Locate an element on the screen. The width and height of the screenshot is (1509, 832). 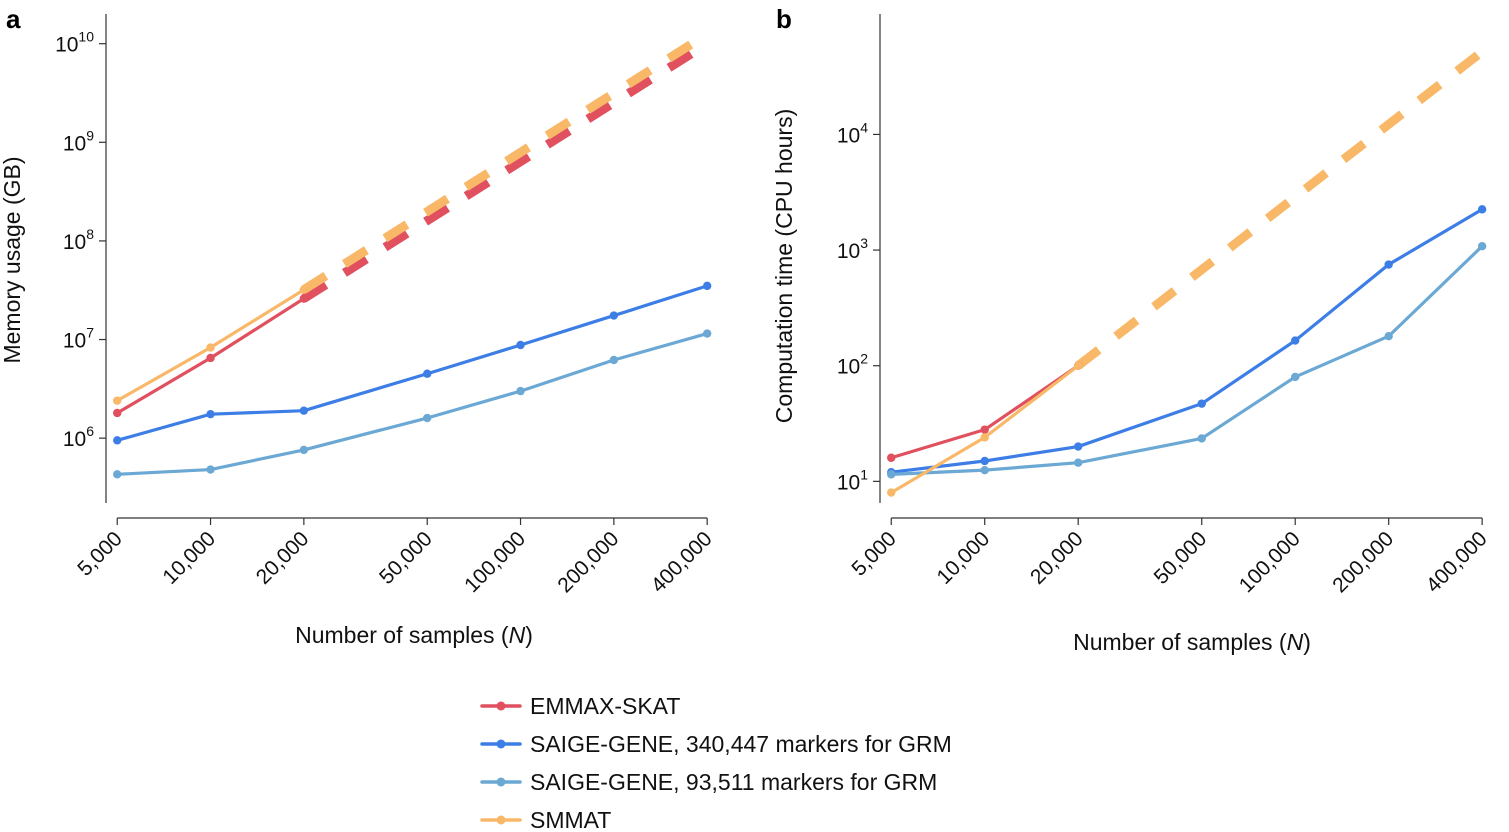
panel-a-letter: a is located at coordinates (13, 19).